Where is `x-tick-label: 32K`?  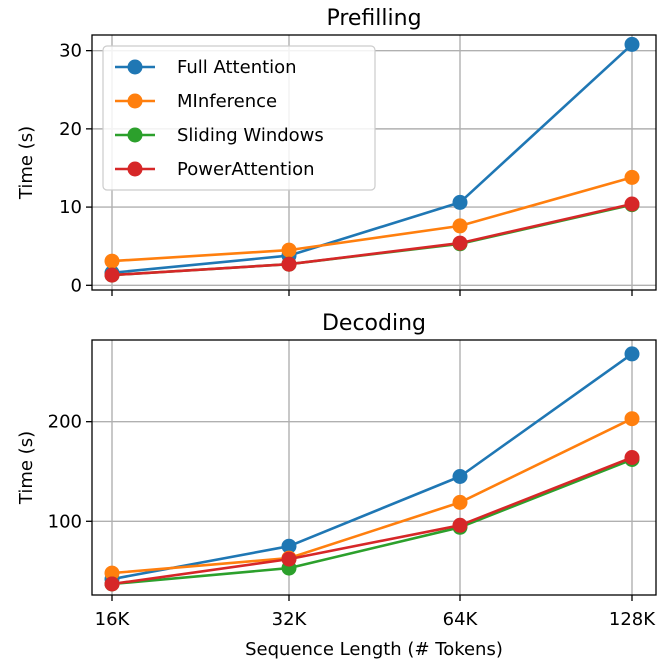 x-tick-label: 32K is located at coordinates (290, 619).